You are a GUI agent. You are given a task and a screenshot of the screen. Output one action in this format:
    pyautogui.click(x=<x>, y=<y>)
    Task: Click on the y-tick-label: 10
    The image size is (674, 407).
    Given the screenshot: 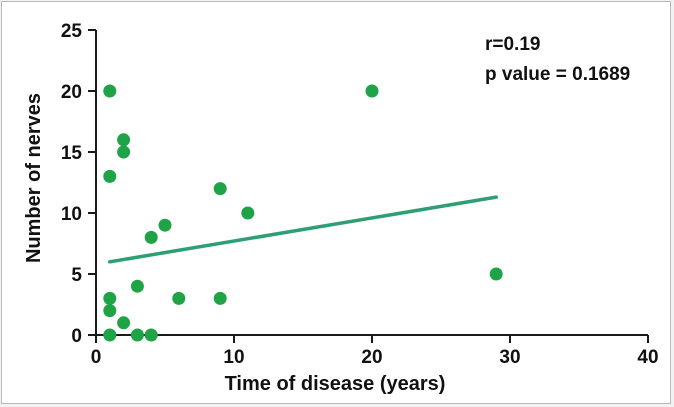 What is the action you would take?
    pyautogui.click(x=71, y=214)
    